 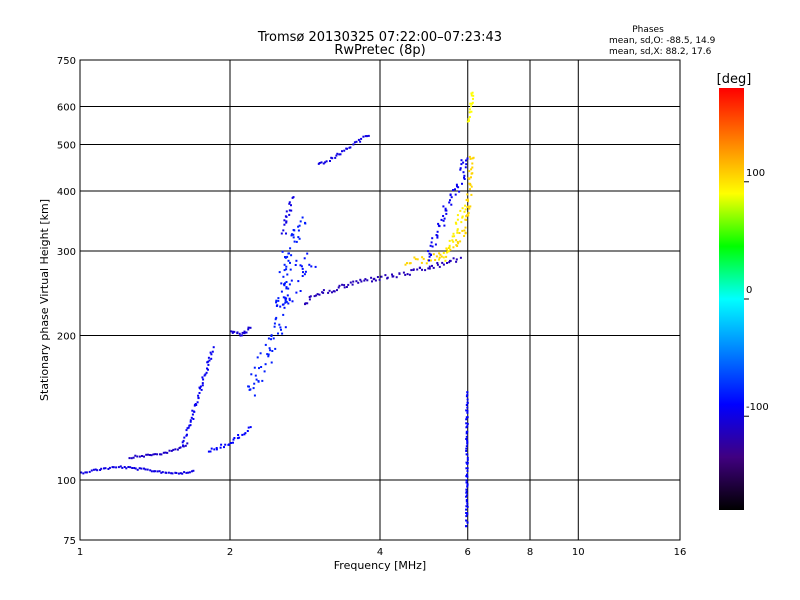 I want to click on y-tick-label: 500, so click(x=66, y=146).